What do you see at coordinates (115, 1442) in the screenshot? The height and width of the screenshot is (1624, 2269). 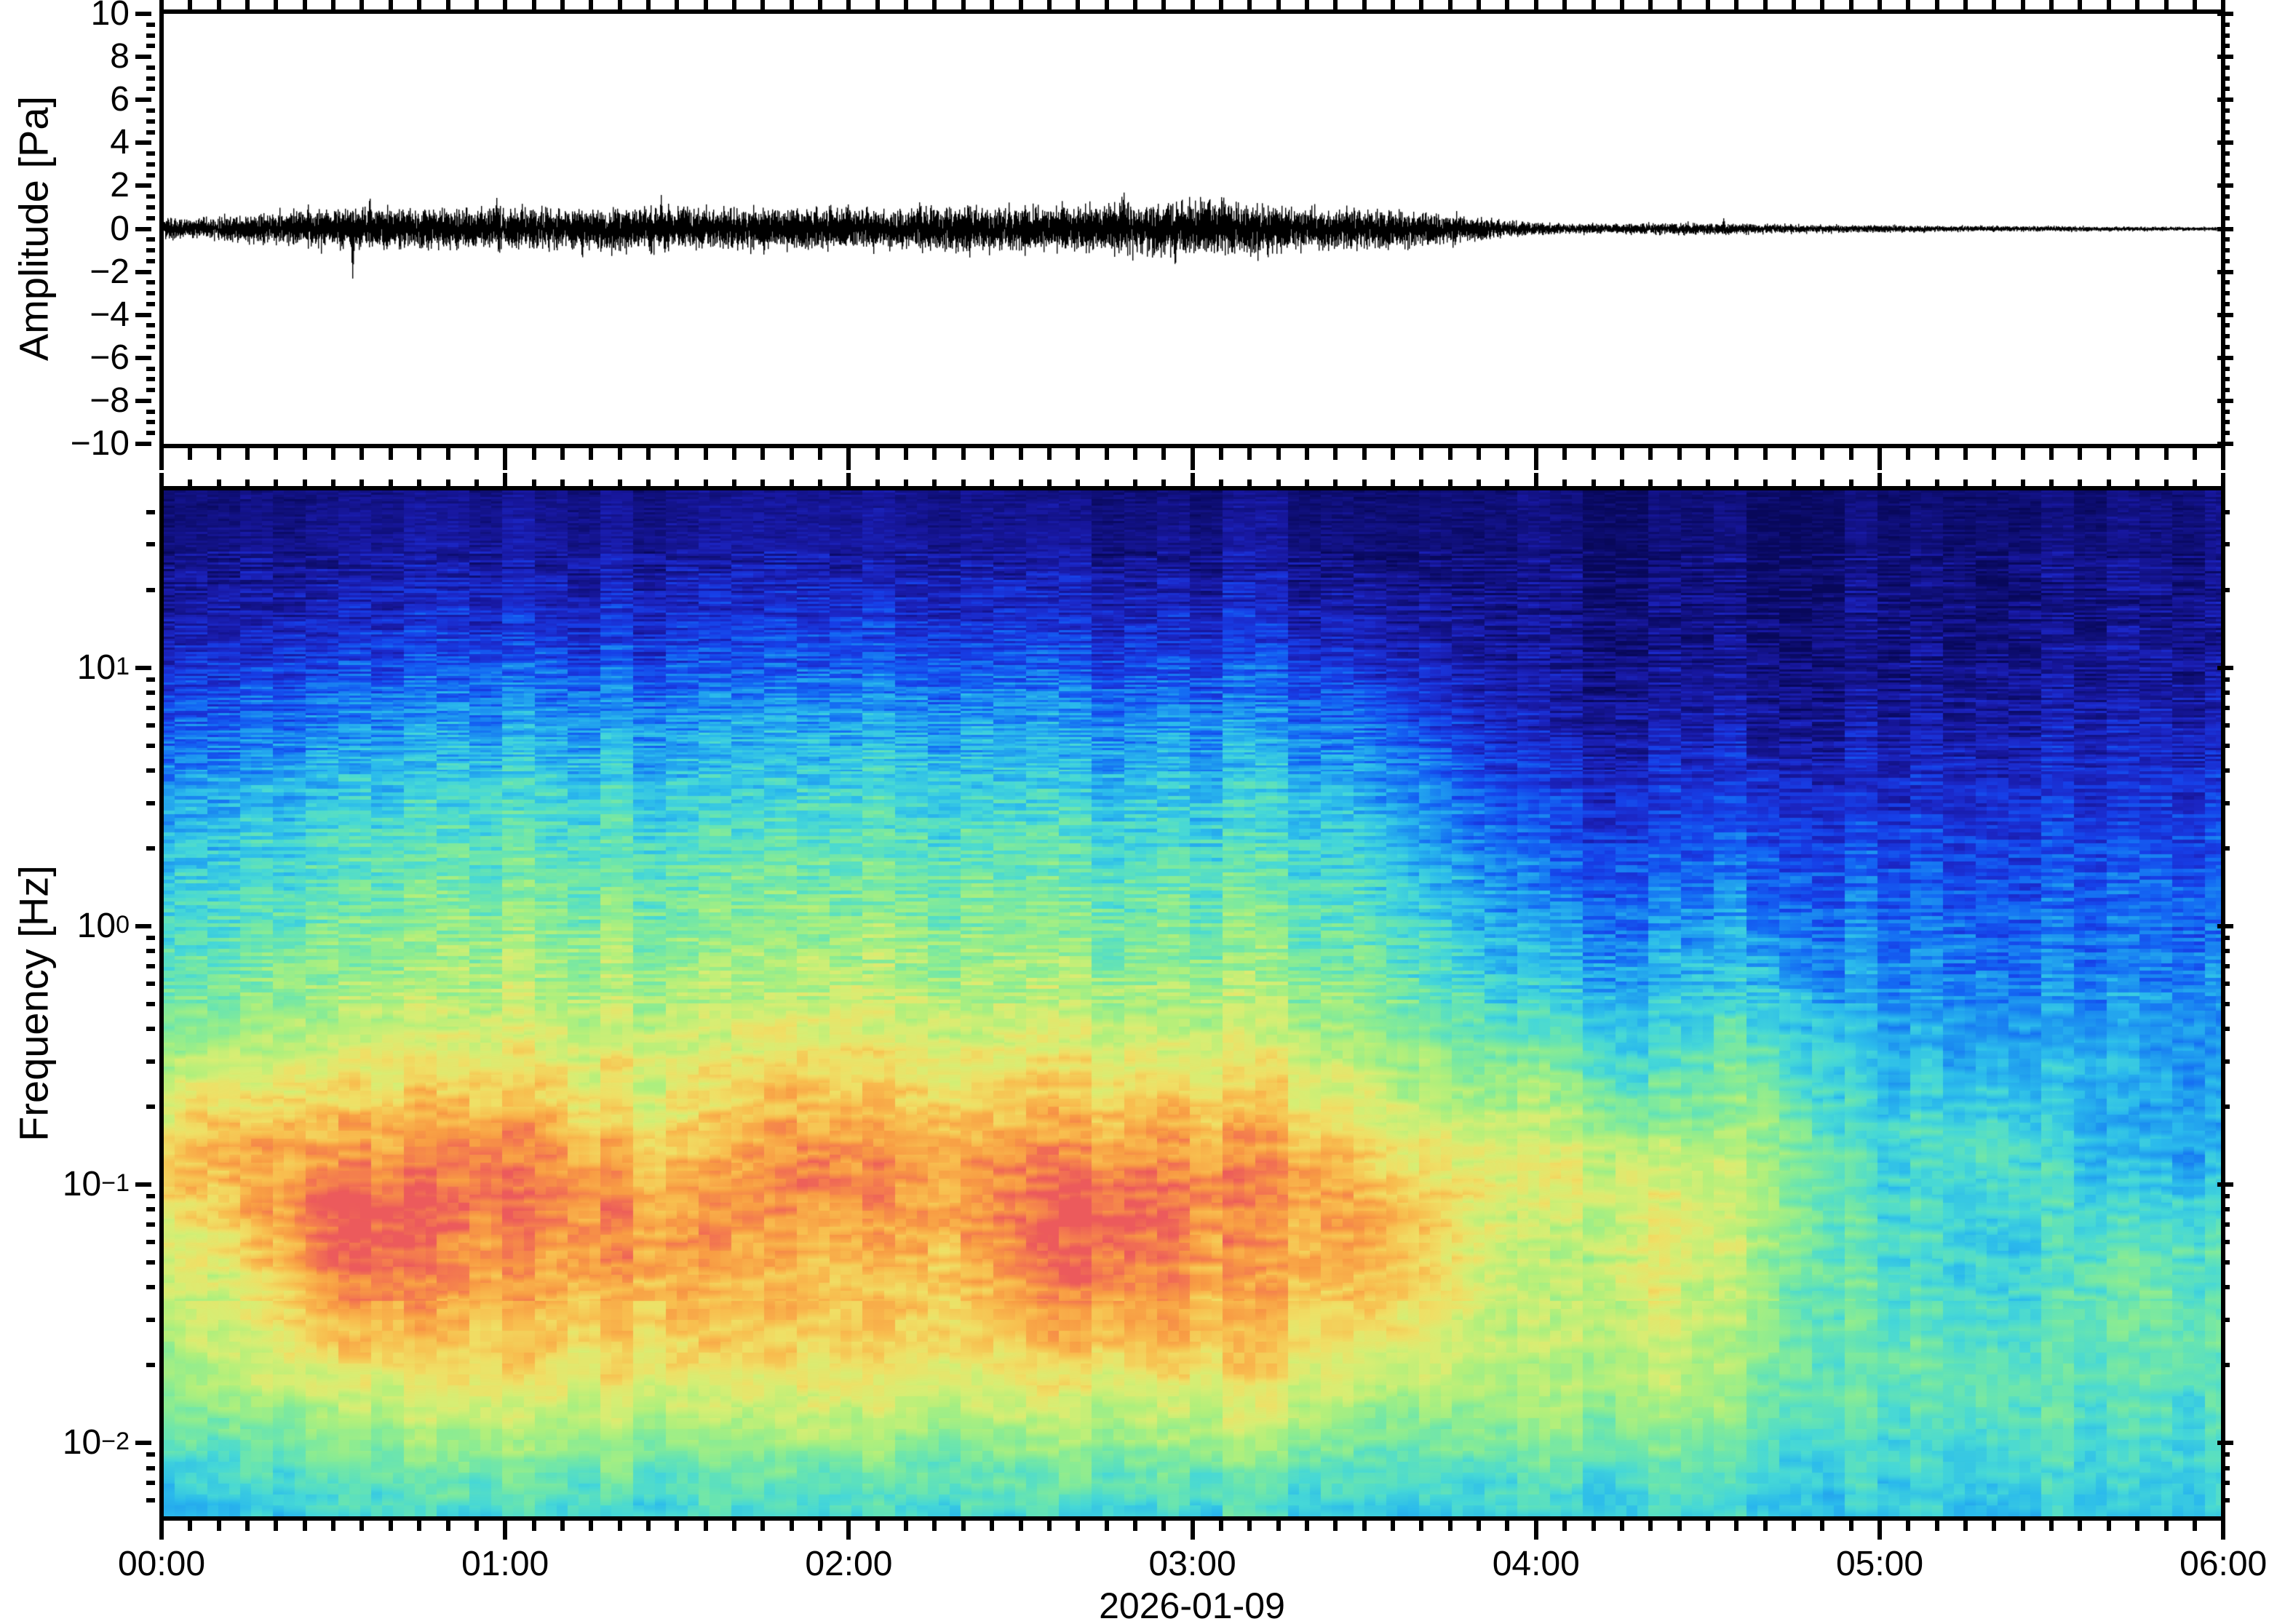 I see `frequency-tick-exponent: −2` at bounding box center [115, 1442].